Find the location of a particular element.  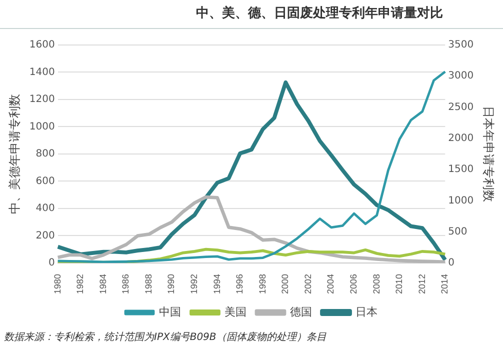

legend-label: 德国 is located at coordinates (301, 312).